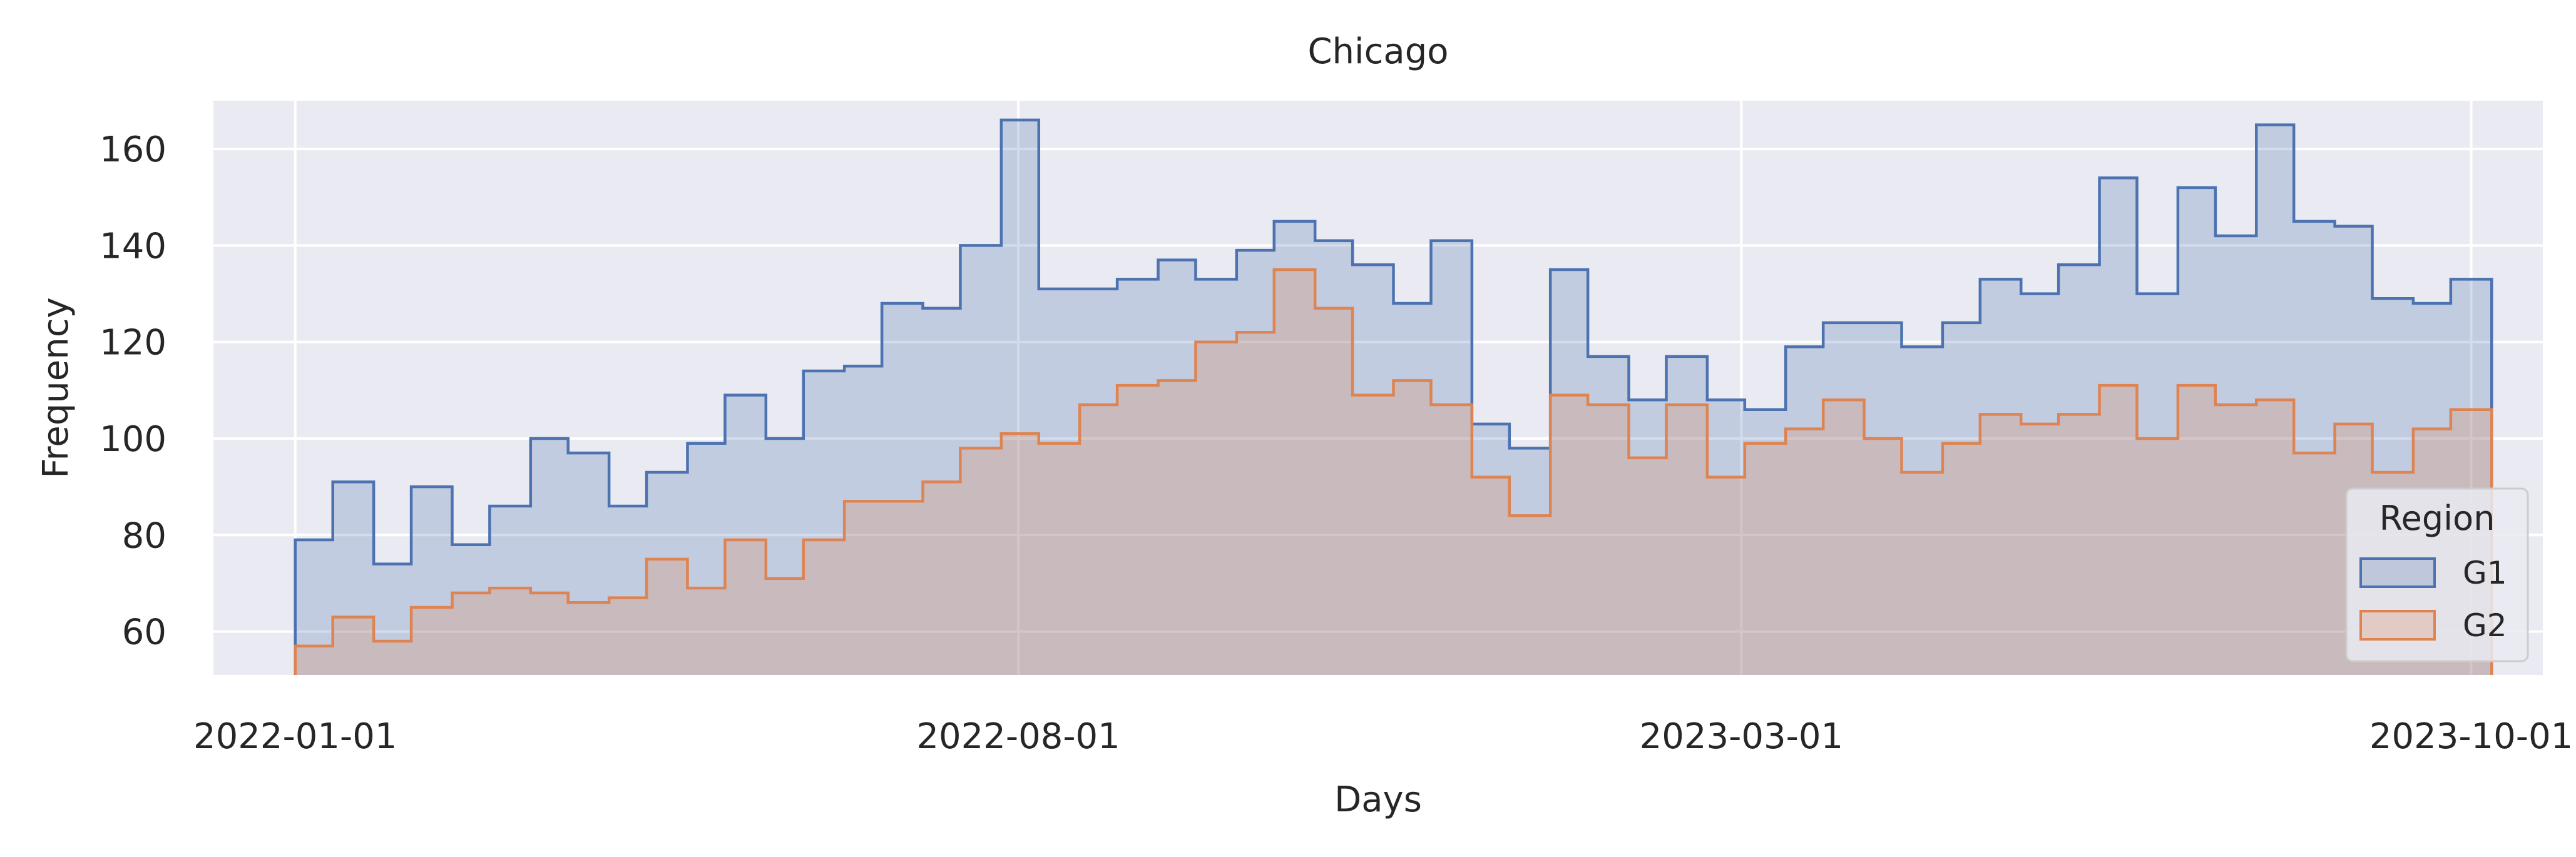 This screenshot has height=857, width=2576. I want to click on y-tick-label: 160, so click(133, 149).